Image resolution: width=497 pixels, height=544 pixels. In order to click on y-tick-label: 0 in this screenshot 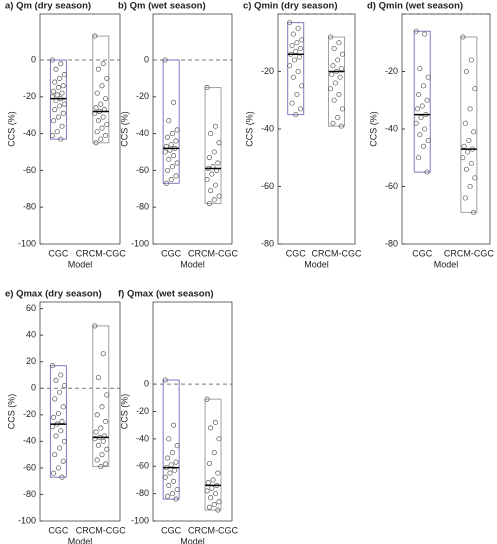, I will do `click(33, 59)`.